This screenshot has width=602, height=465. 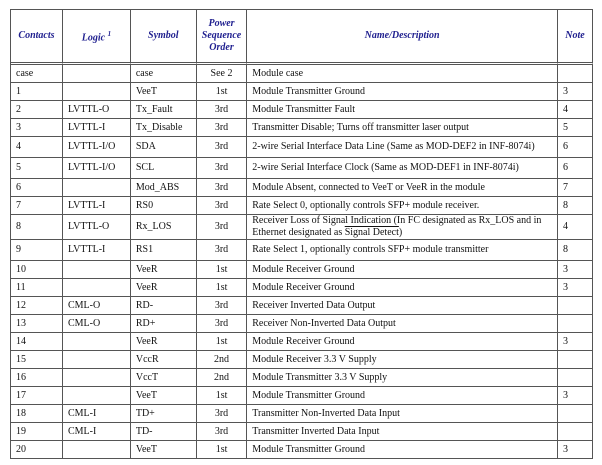 I want to click on logic-cell: CML-O, so click(x=96, y=324).